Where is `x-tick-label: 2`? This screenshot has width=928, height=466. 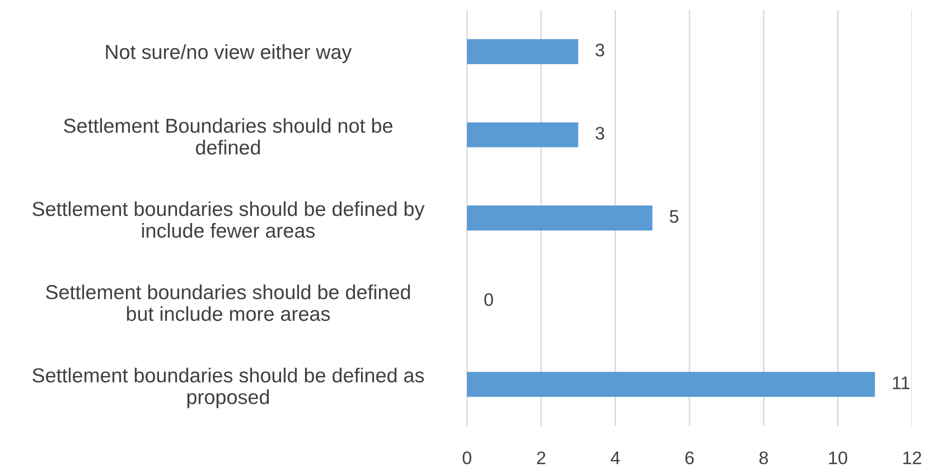 x-tick-label: 2 is located at coordinates (541, 457).